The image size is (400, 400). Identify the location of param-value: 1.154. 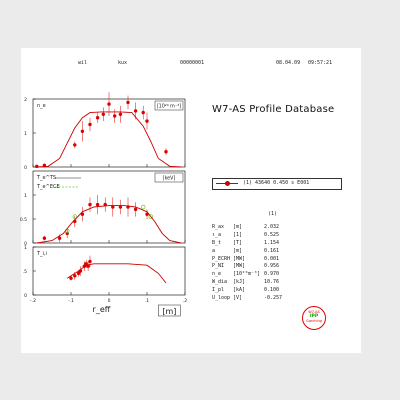
(272, 242).